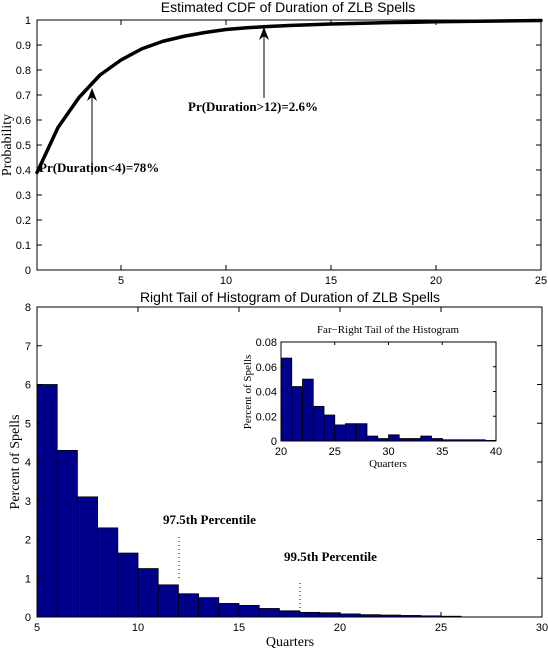 The width and height of the screenshot is (548, 649). I want to click on inset-ytick-label: 0.02, so click(266, 417).